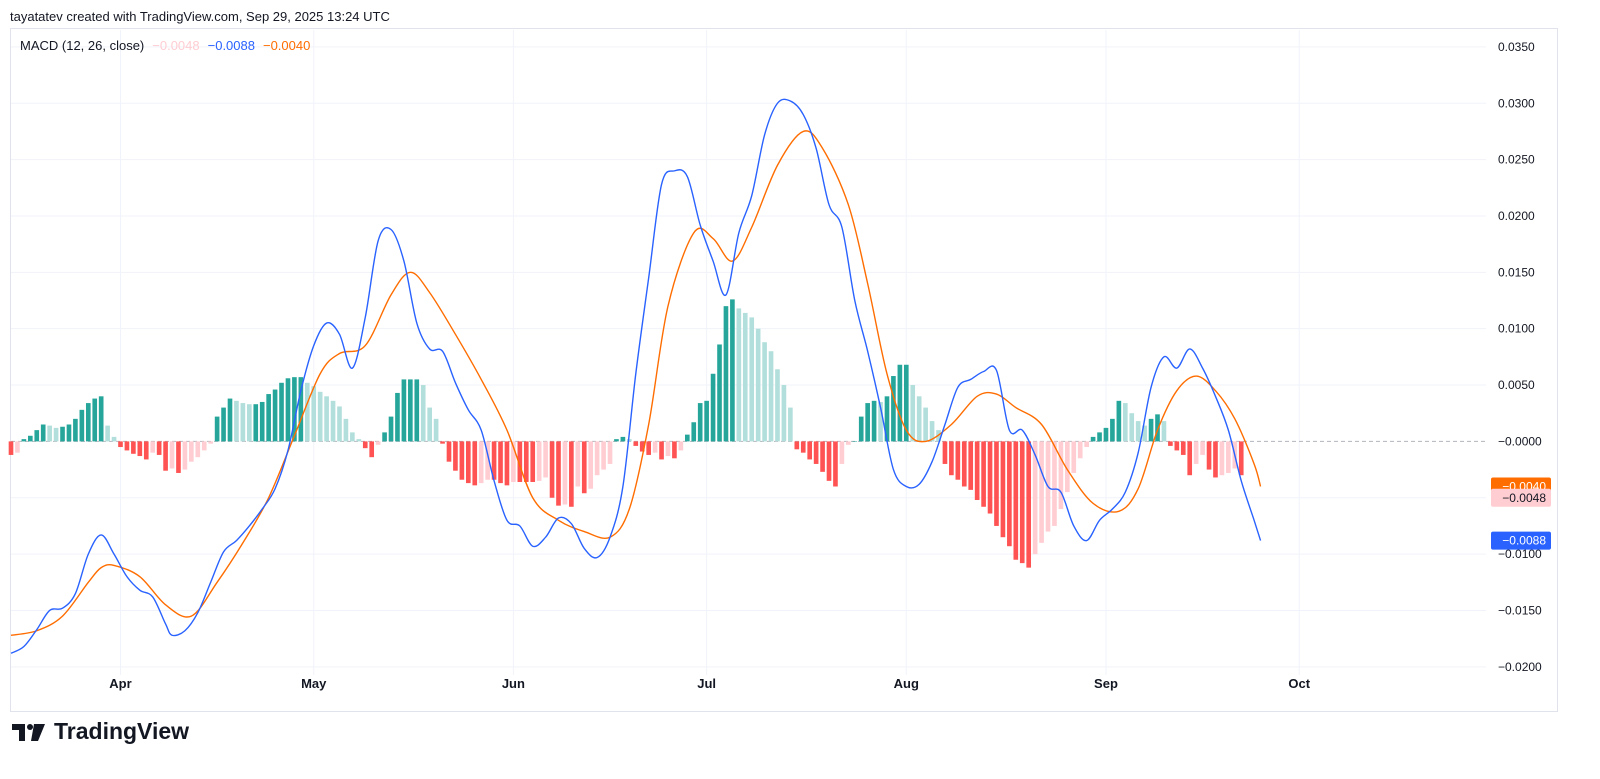 The image size is (1600, 779). Describe the element at coordinates (1520, 610) in the screenshot. I see `y-tick-label: −0.0150` at that location.